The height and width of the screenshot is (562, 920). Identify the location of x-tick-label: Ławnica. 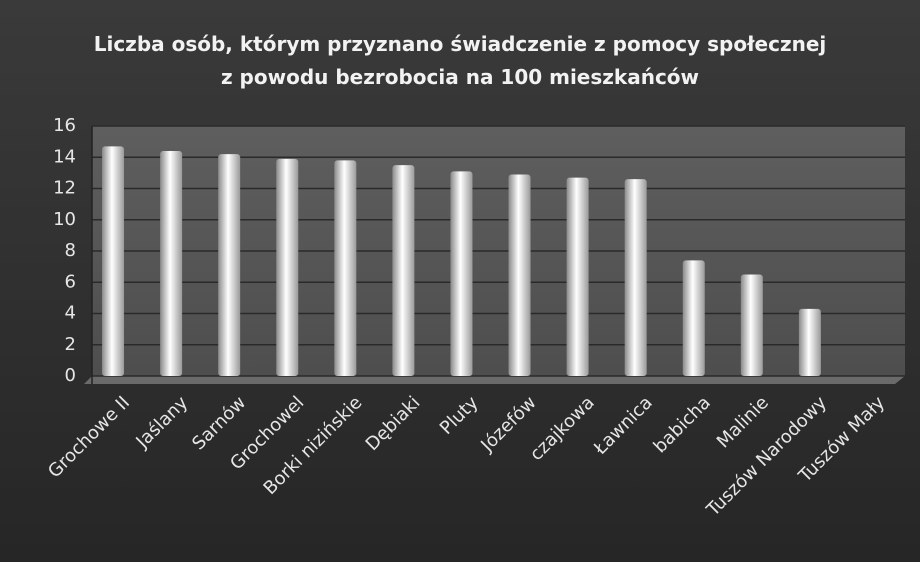
(622, 425).